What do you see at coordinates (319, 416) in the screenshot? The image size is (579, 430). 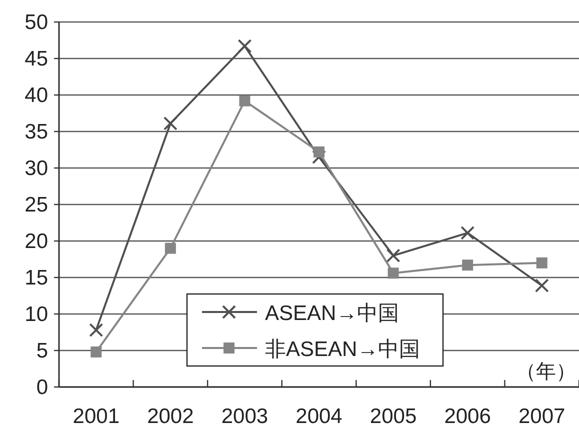 I see `x-tick-label: 2004` at bounding box center [319, 416].